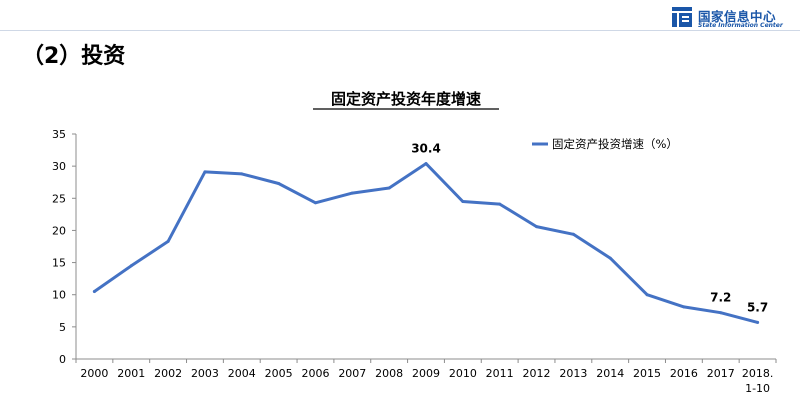 This screenshot has height=415, width=800. Describe the element at coordinates (758, 373) in the screenshot. I see `x-tick-label: 2018.` at that location.